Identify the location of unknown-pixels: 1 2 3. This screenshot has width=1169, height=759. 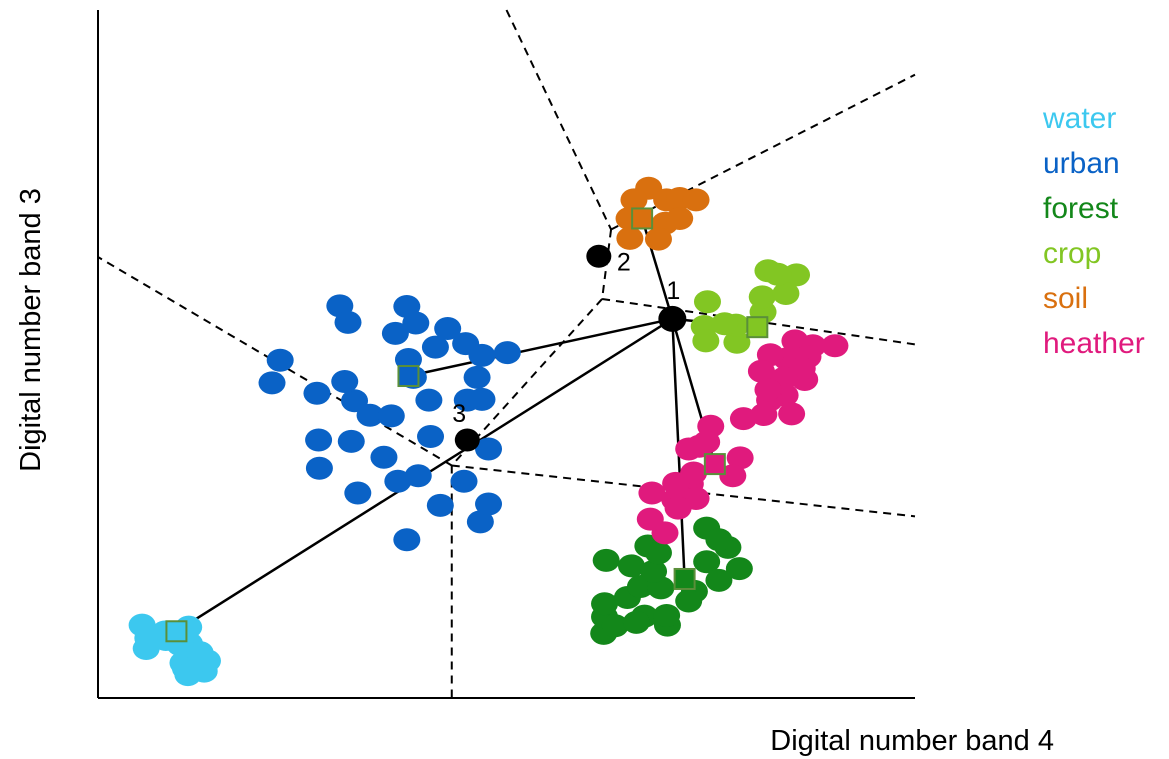
(569, 348).